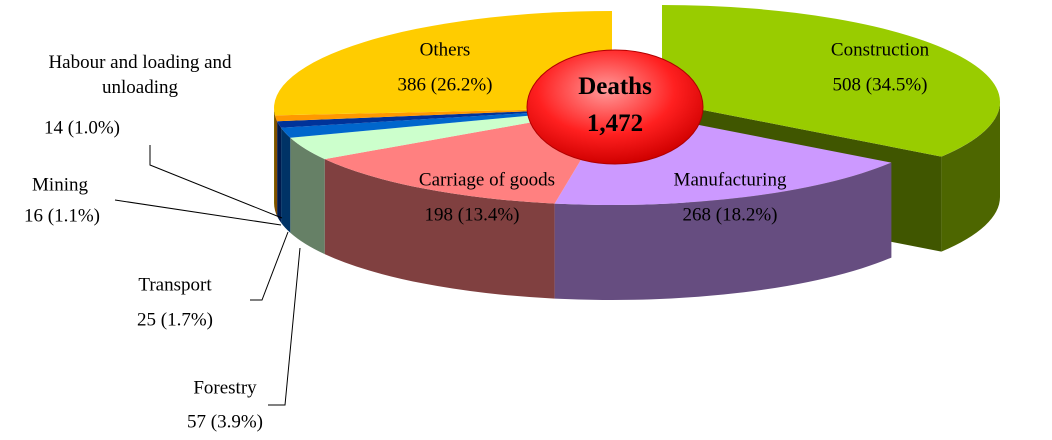 This screenshot has height=440, width=1052. What do you see at coordinates (880, 50) in the screenshot?
I see `slice-label: Construction` at bounding box center [880, 50].